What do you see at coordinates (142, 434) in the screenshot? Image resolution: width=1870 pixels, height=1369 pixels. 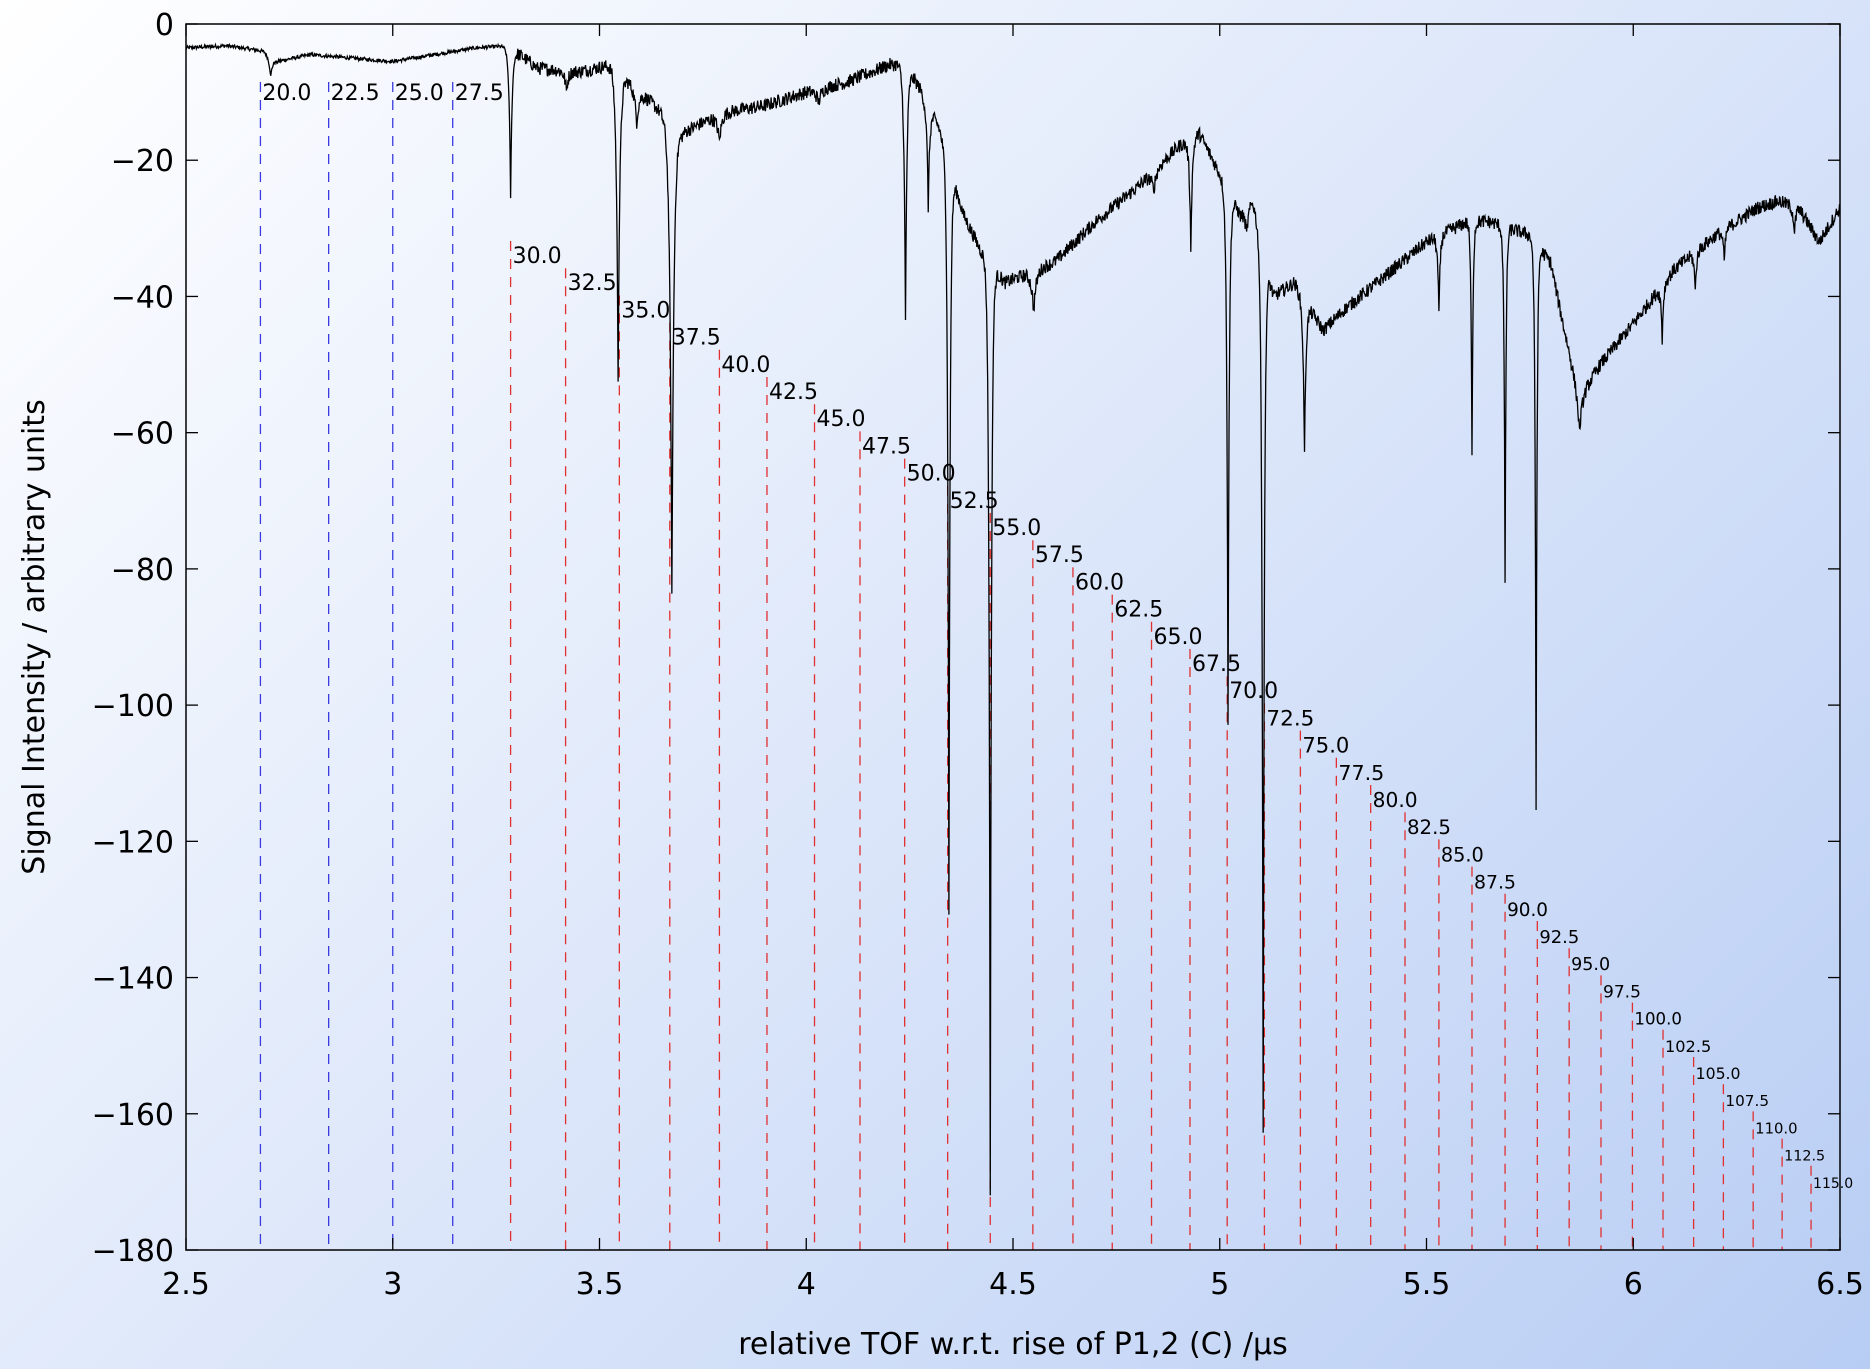 I see `y-tick-label: −60` at bounding box center [142, 434].